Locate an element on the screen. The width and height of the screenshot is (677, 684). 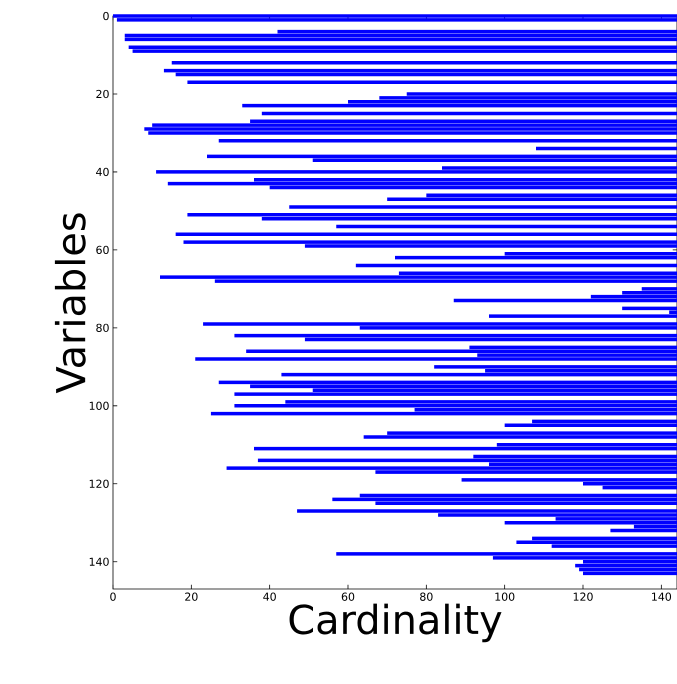
y-tick-label: 80 is located at coordinates (102, 328).